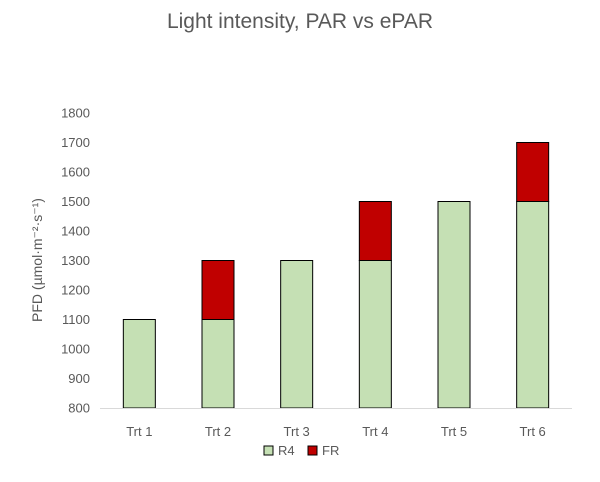 This screenshot has width=600, height=482. What do you see at coordinates (286, 450) in the screenshot?
I see `legend-label-r4: R4` at bounding box center [286, 450].